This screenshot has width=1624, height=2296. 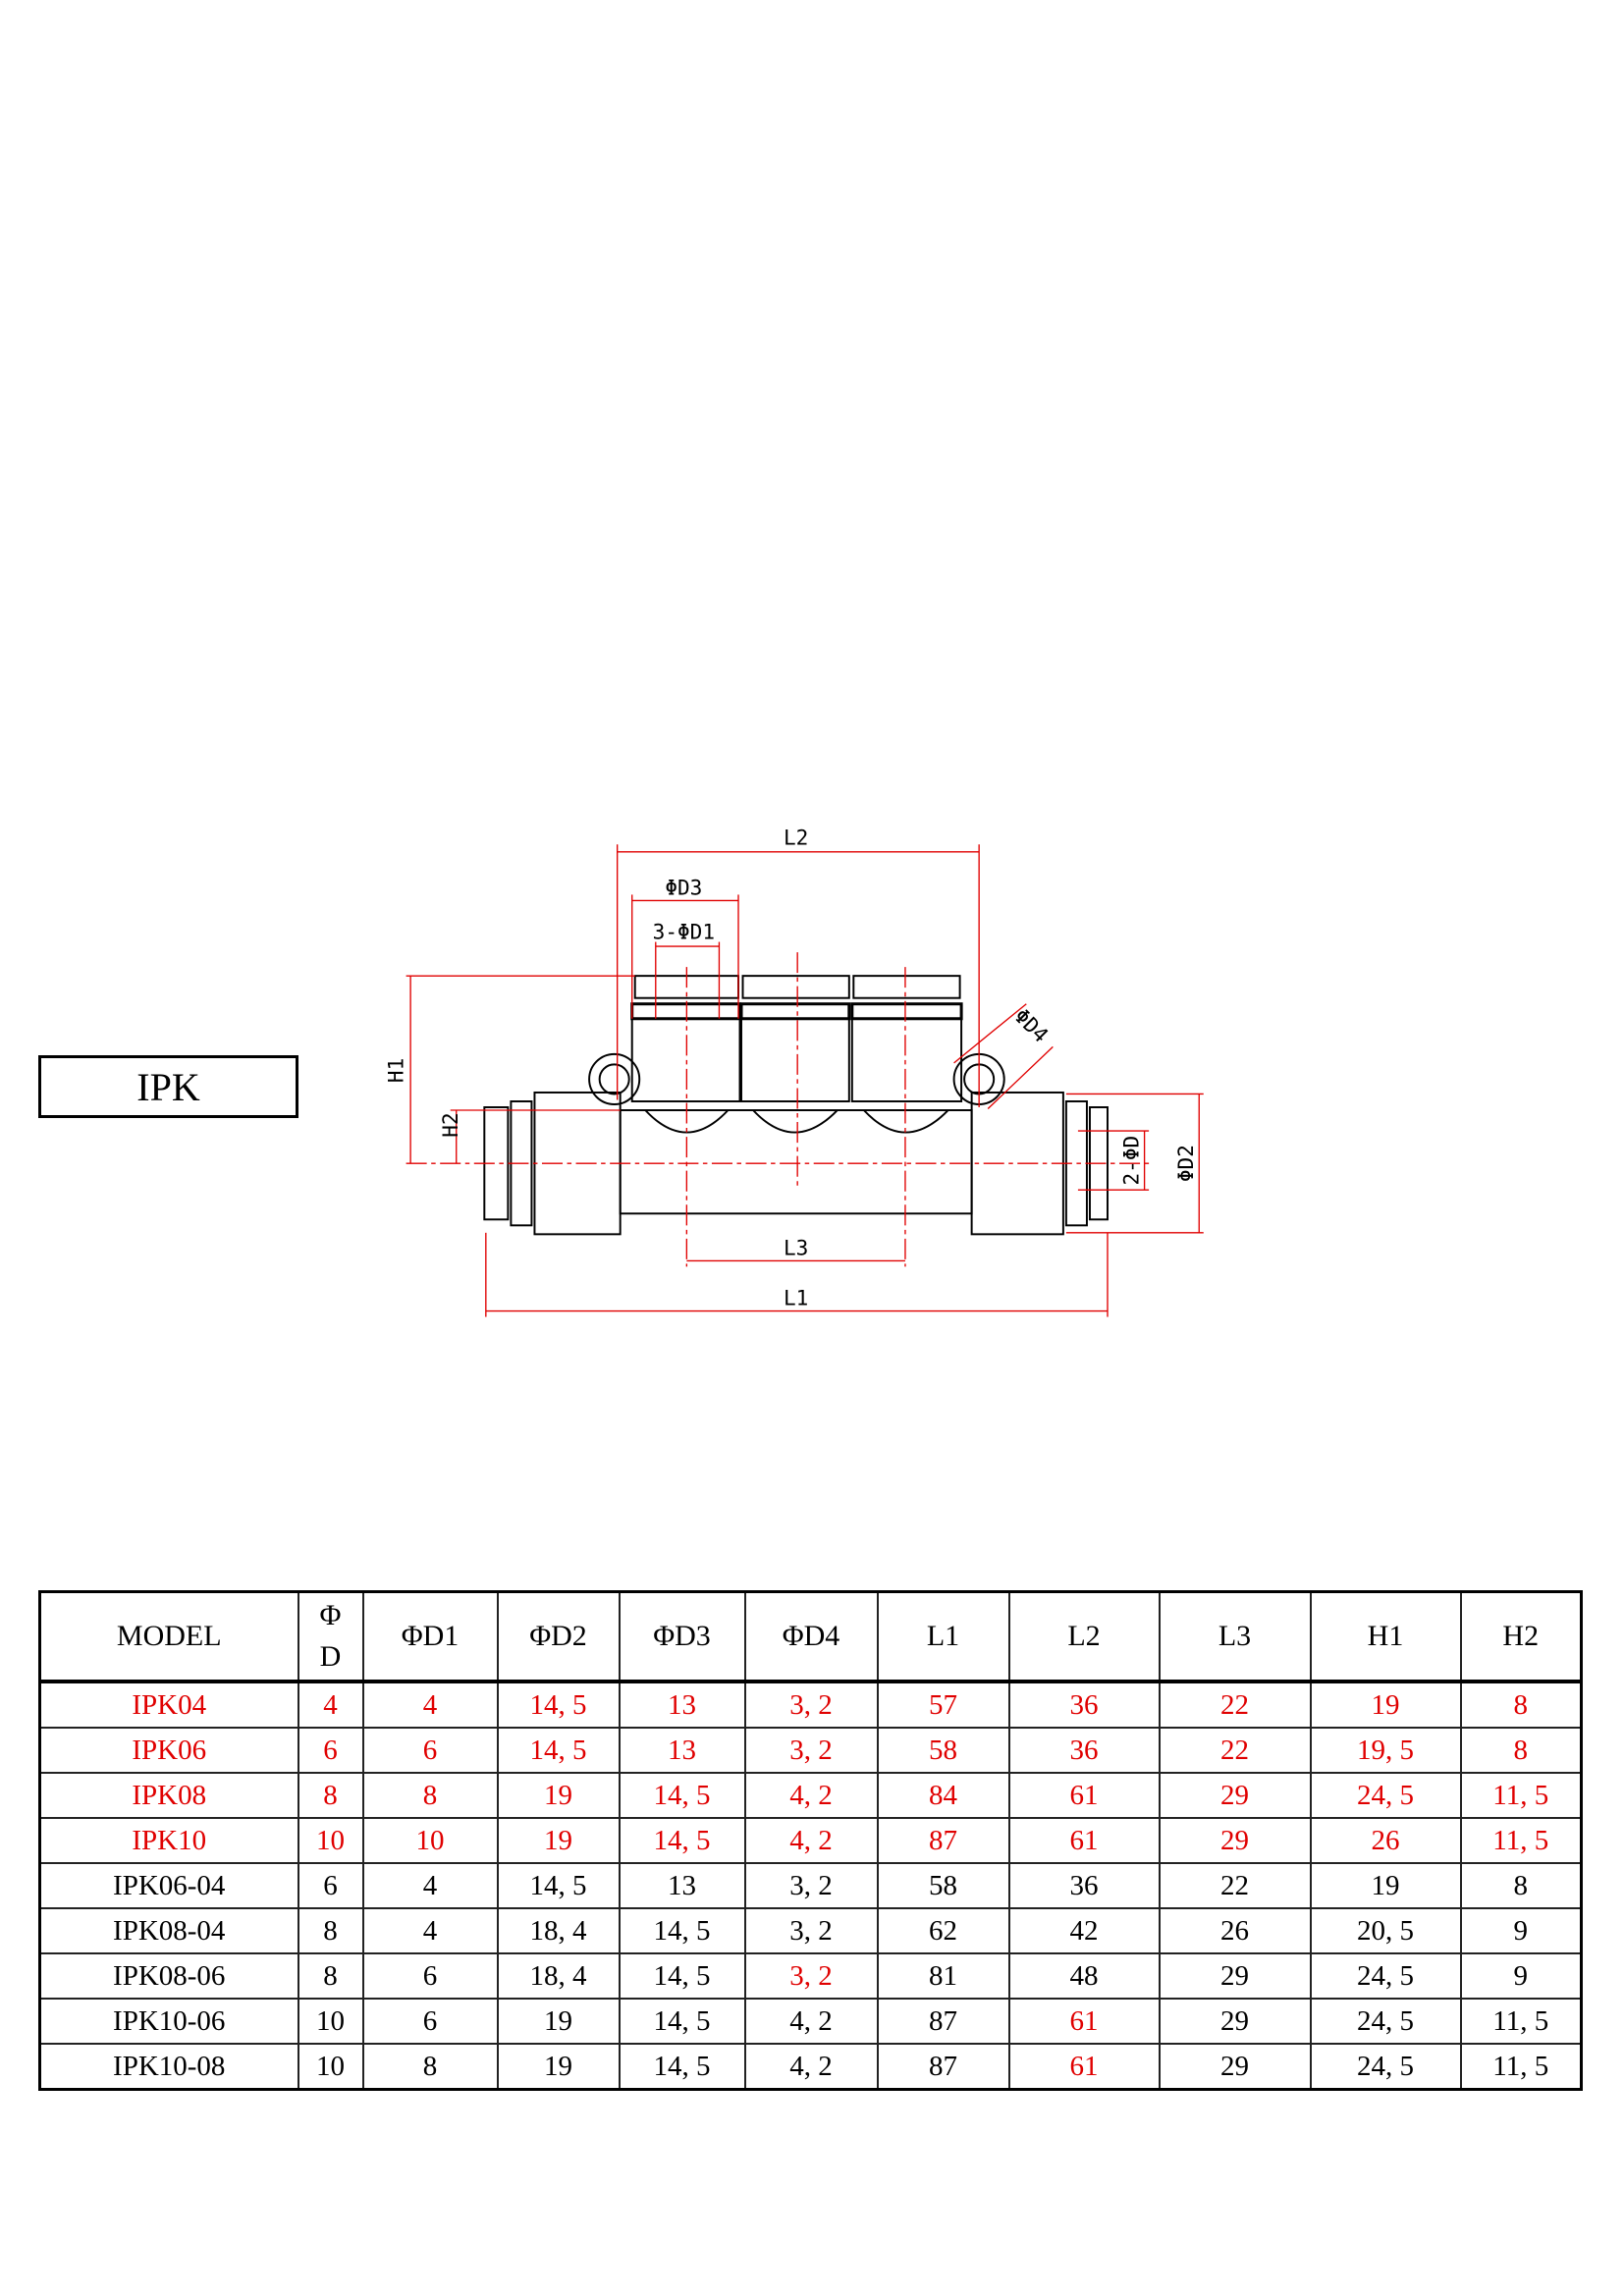 What do you see at coordinates (943, 1705) in the screenshot?
I see `value-cell: 57` at bounding box center [943, 1705].